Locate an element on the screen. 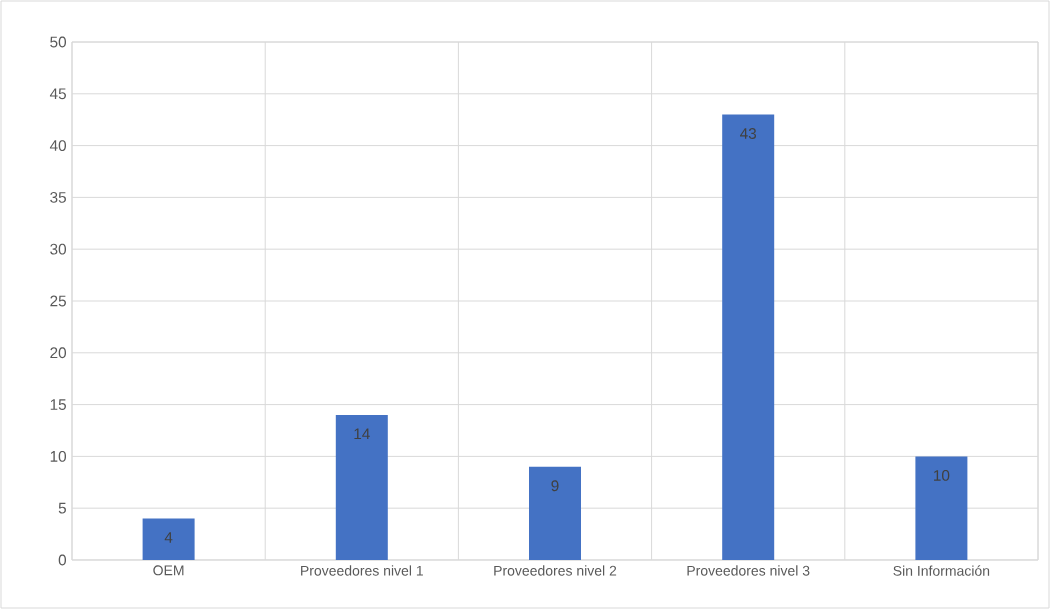 This screenshot has height=609, width=1050. y-tick-label: 15 is located at coordinates (58, 404).